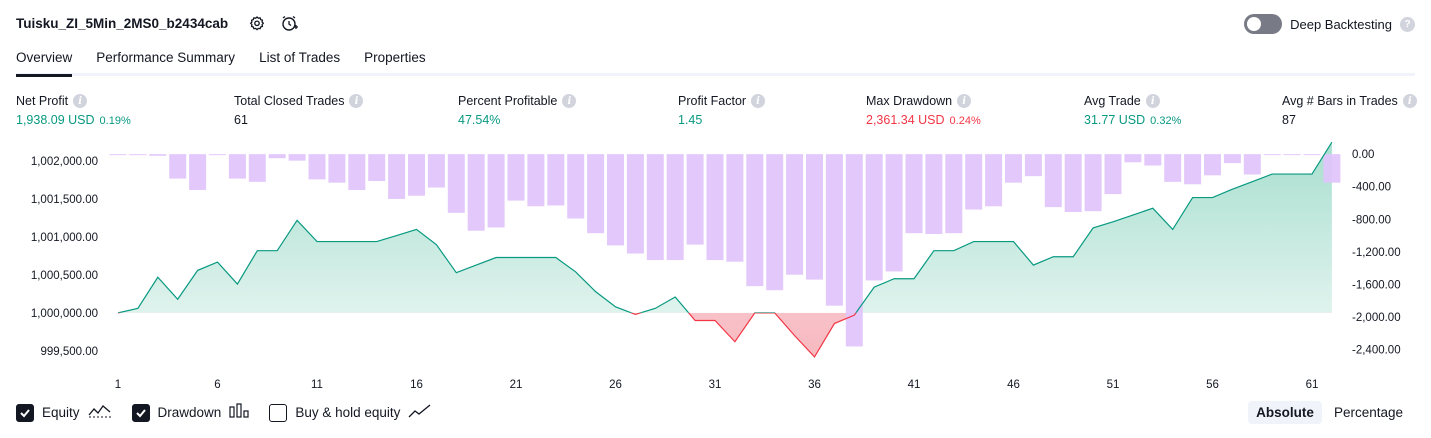  I want to click on x-axis-tick-label: 26, so click(615, 385).